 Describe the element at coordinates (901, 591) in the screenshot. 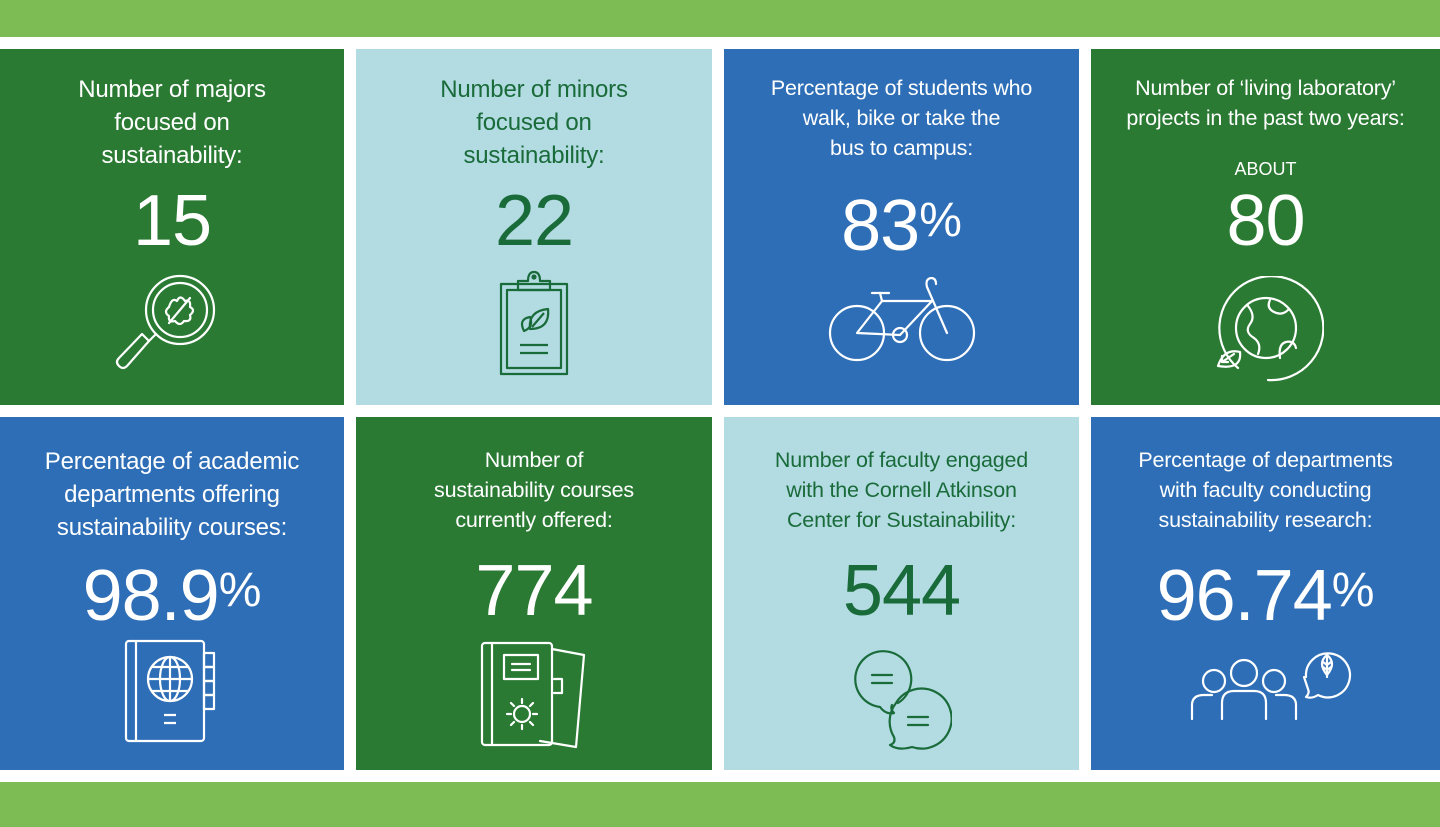

I see `stat-value: 544` at that location.